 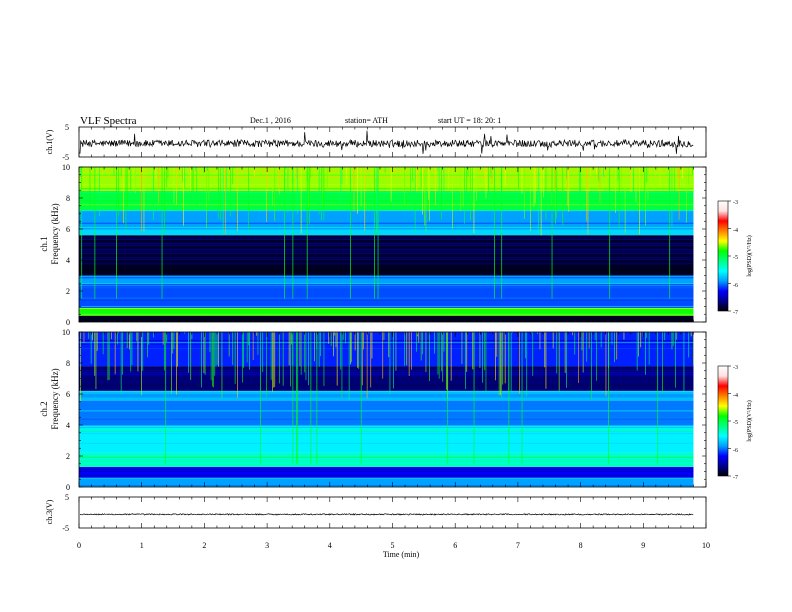 What do you see at coordinates (735, 258) in the screenshot?
I see `cb1-tick--5: -5` at bounding box center [735, 258].